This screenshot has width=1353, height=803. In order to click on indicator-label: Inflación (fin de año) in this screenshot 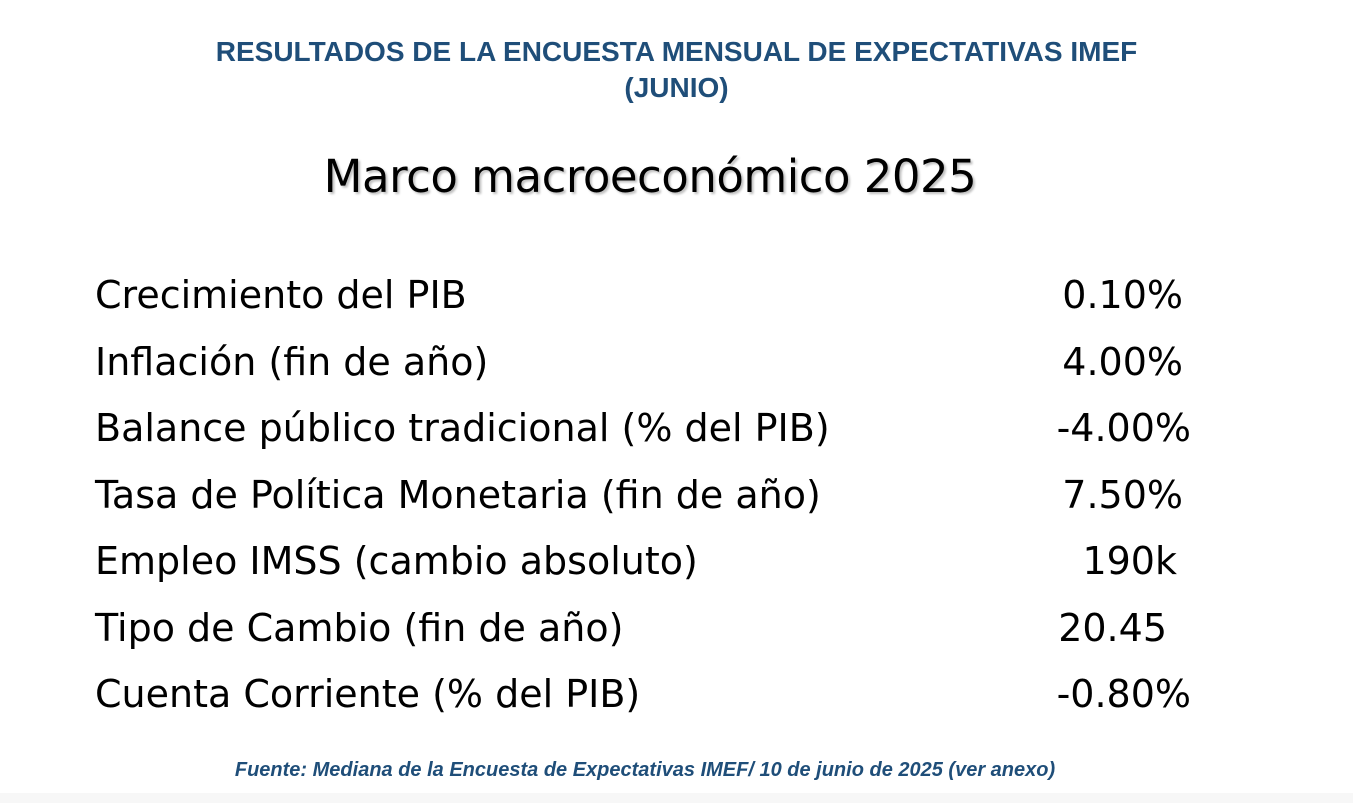, I will do `click(292, 361)`.